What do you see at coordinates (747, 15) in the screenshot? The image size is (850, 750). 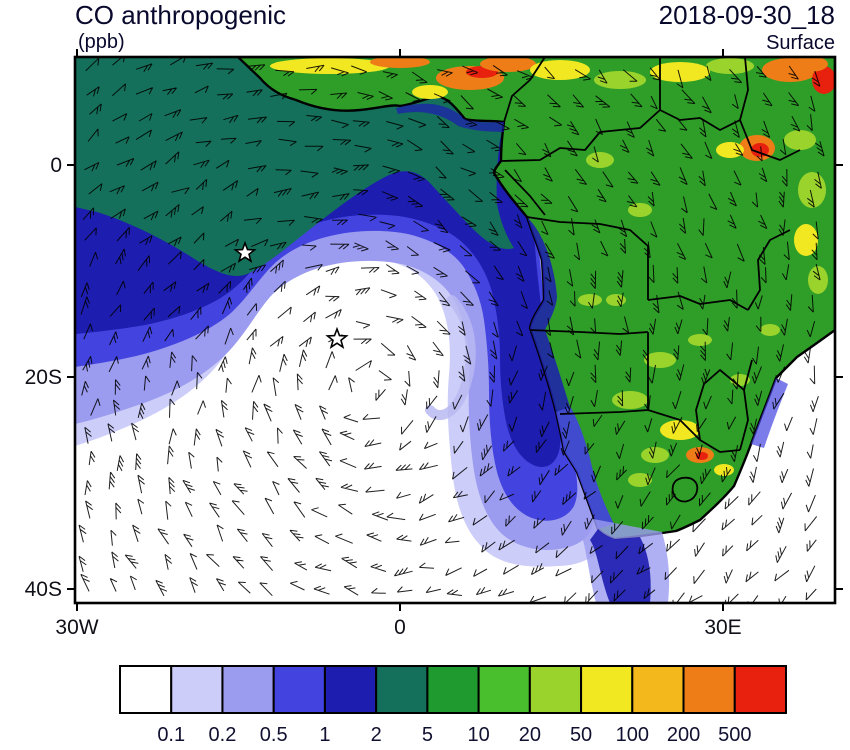 I see `plot-timestamp: 2018-09-30_18` at bounding box center [747, 15].